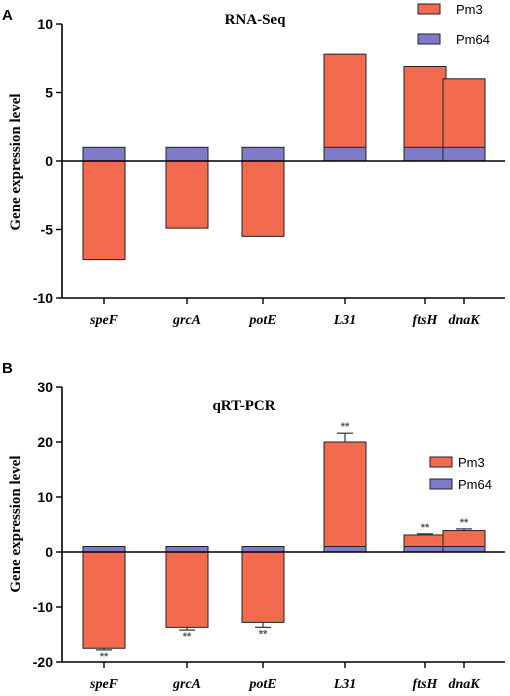  Describe the element at coordinates (43, 662) in the screenshot. I see `y-tick-label: -20` at that location.